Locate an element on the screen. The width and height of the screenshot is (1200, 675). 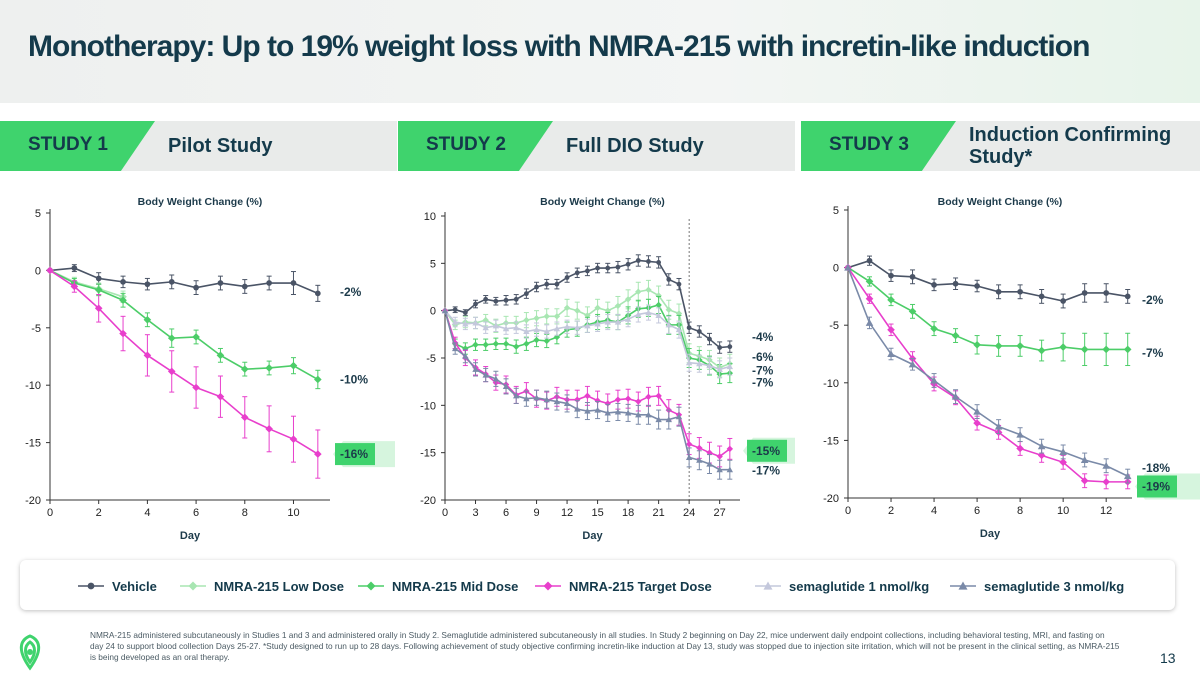
legend-marker-low-dose is located at coordinates (193, 586).